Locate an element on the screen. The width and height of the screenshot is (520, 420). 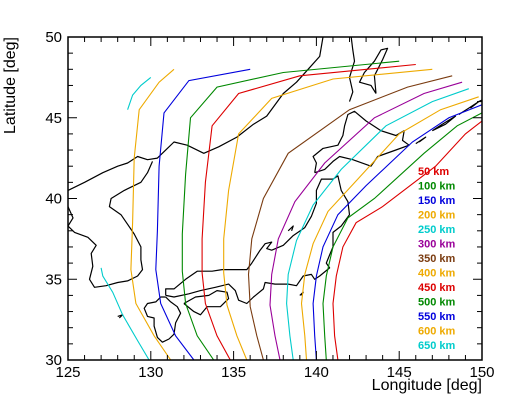
legend-entry: 100 km is located at coordinates (437, 187).